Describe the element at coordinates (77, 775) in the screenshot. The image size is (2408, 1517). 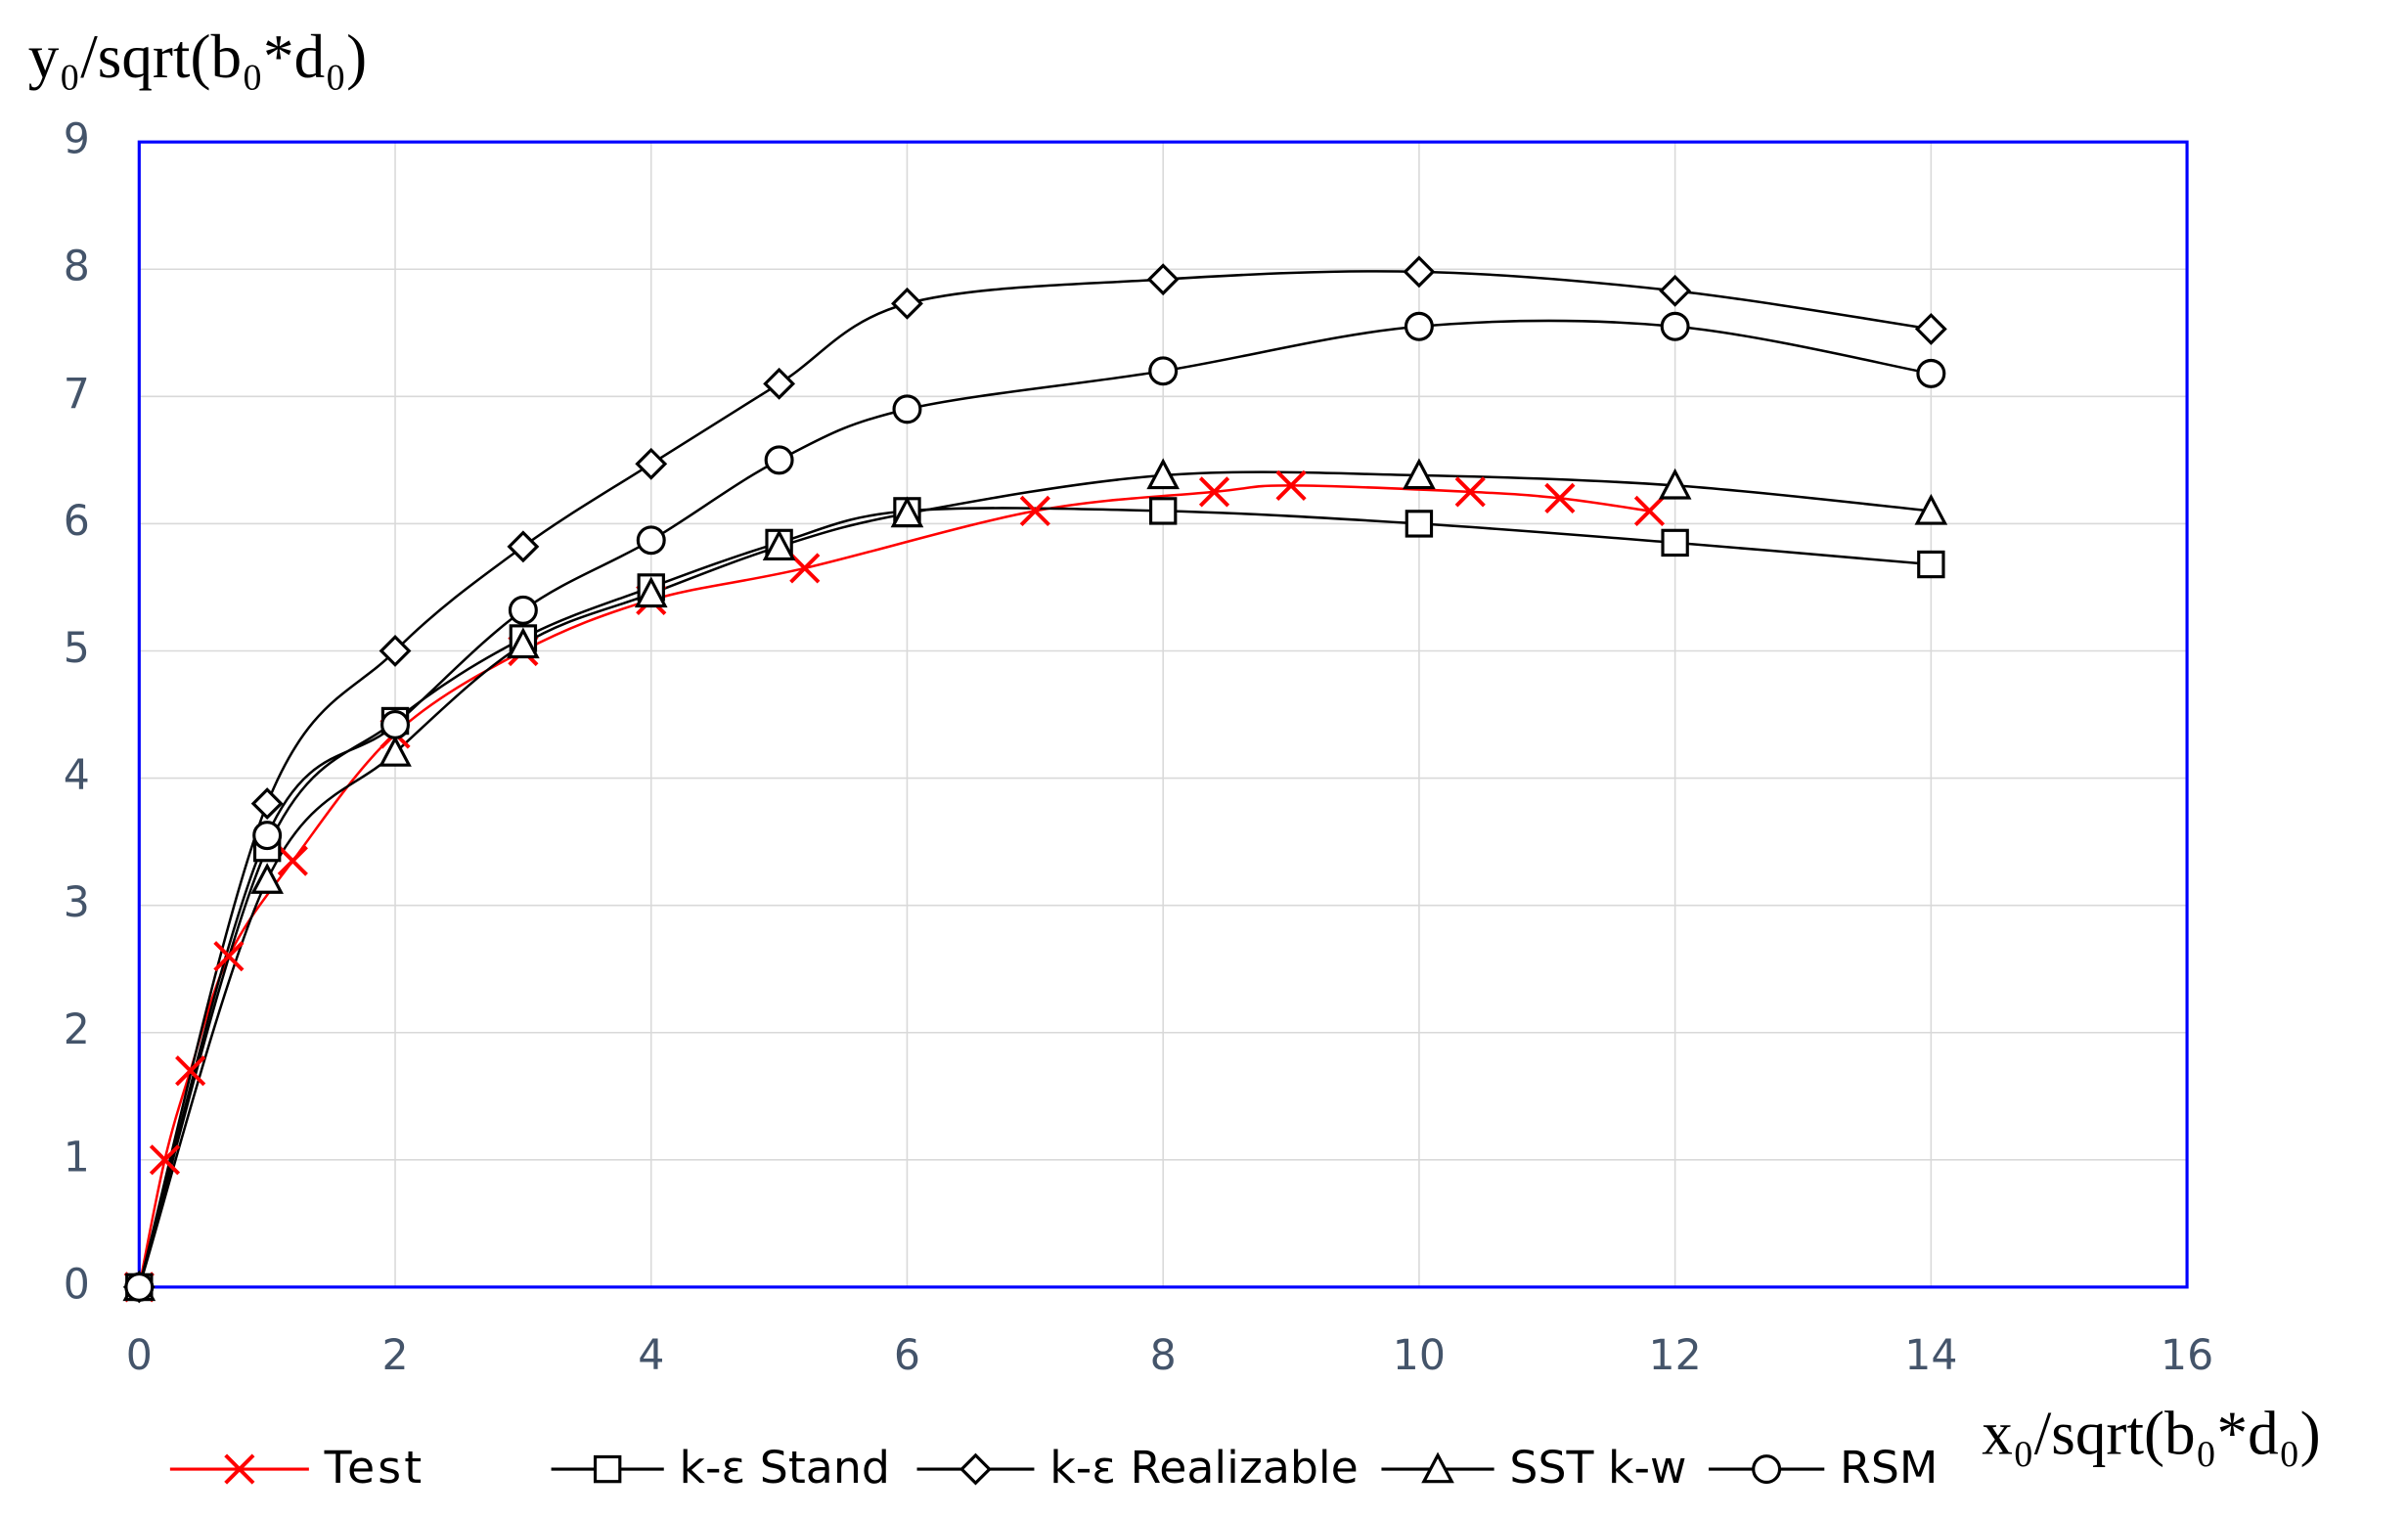
I see `y-tick-label: 4` at that location.